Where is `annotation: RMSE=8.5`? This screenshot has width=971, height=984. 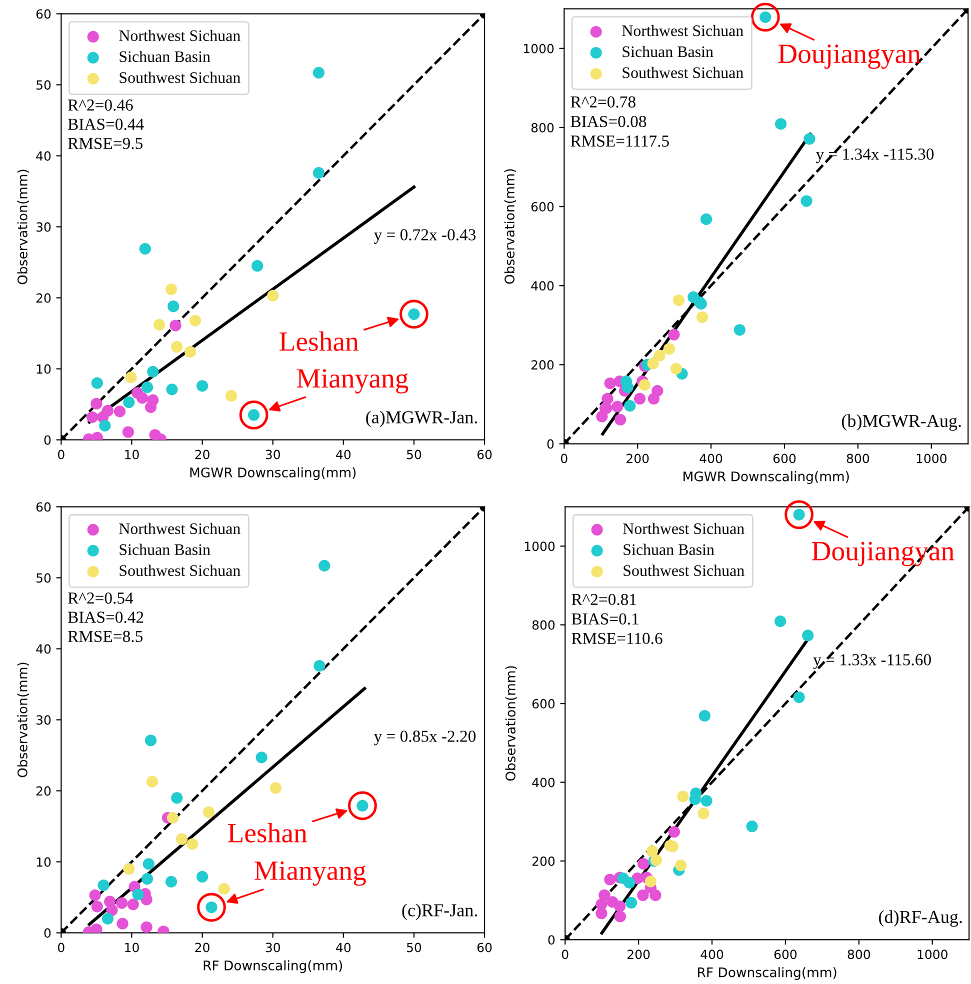
annotation: RMSE=8.5 is located at coordinates (105, 636).